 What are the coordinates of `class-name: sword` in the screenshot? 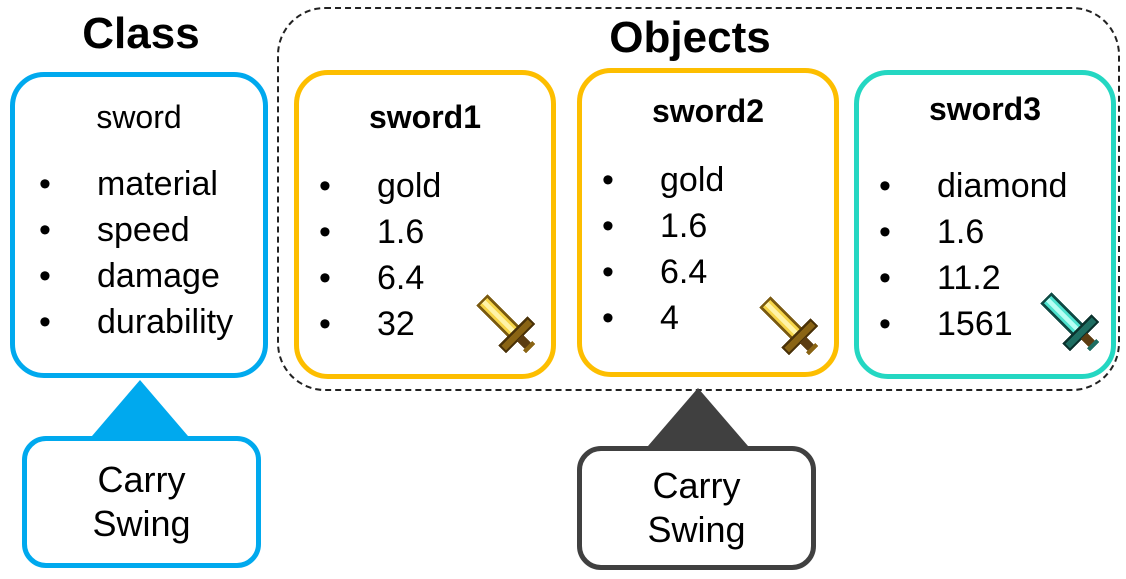 It's located at (139, 117).